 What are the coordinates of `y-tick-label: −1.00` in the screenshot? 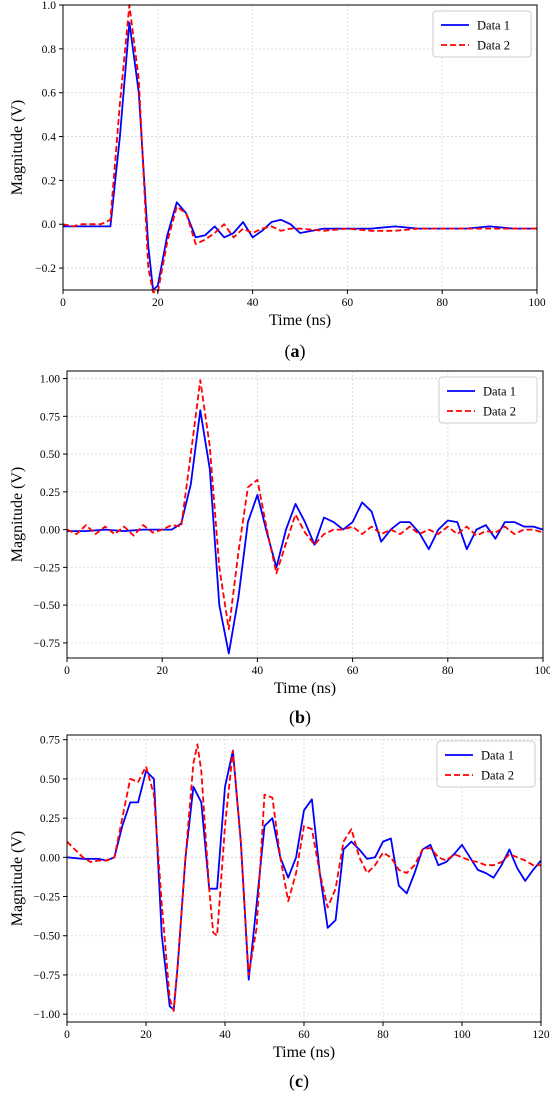 It's located at (46, 1015).